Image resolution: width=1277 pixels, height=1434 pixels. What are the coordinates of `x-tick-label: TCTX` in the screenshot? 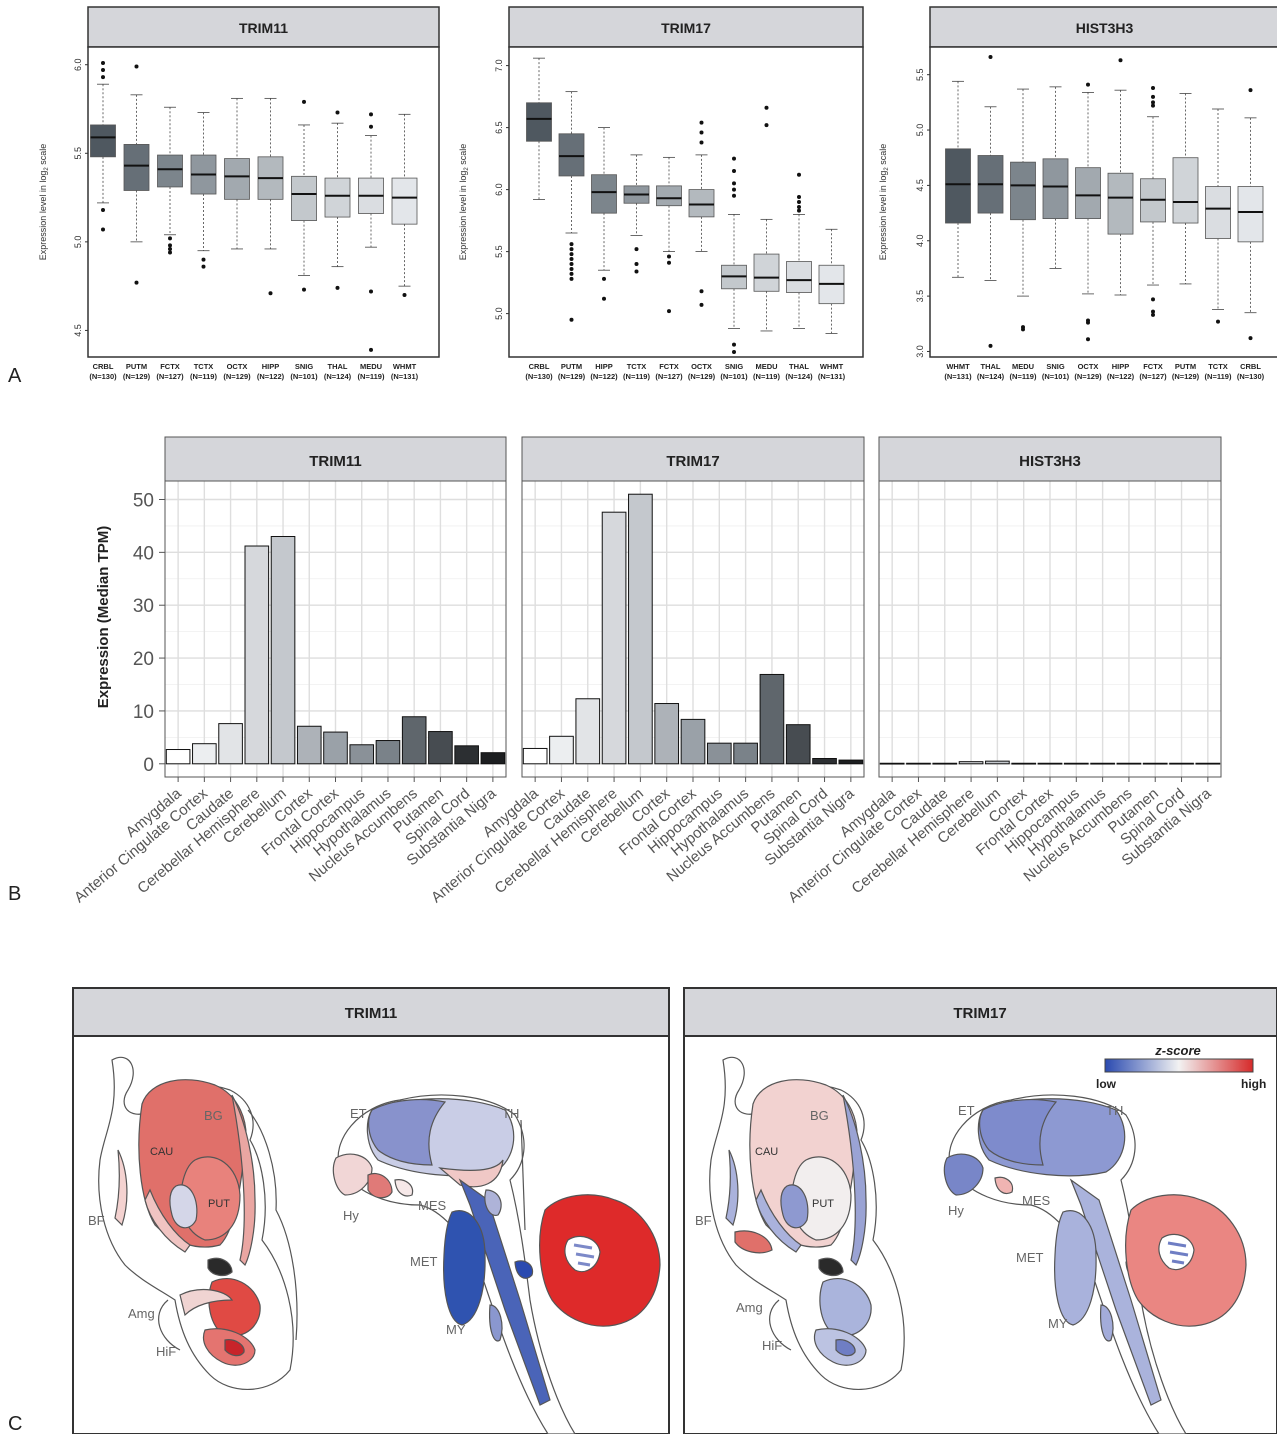 It's located at (204, 366).